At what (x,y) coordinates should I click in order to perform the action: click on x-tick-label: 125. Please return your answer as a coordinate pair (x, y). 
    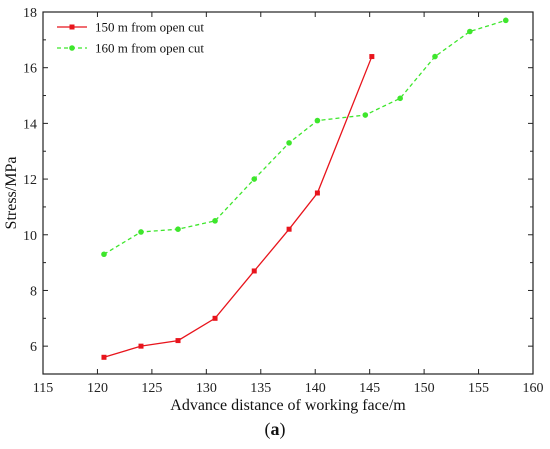
    Looking at the image, I should click on (151, 388).